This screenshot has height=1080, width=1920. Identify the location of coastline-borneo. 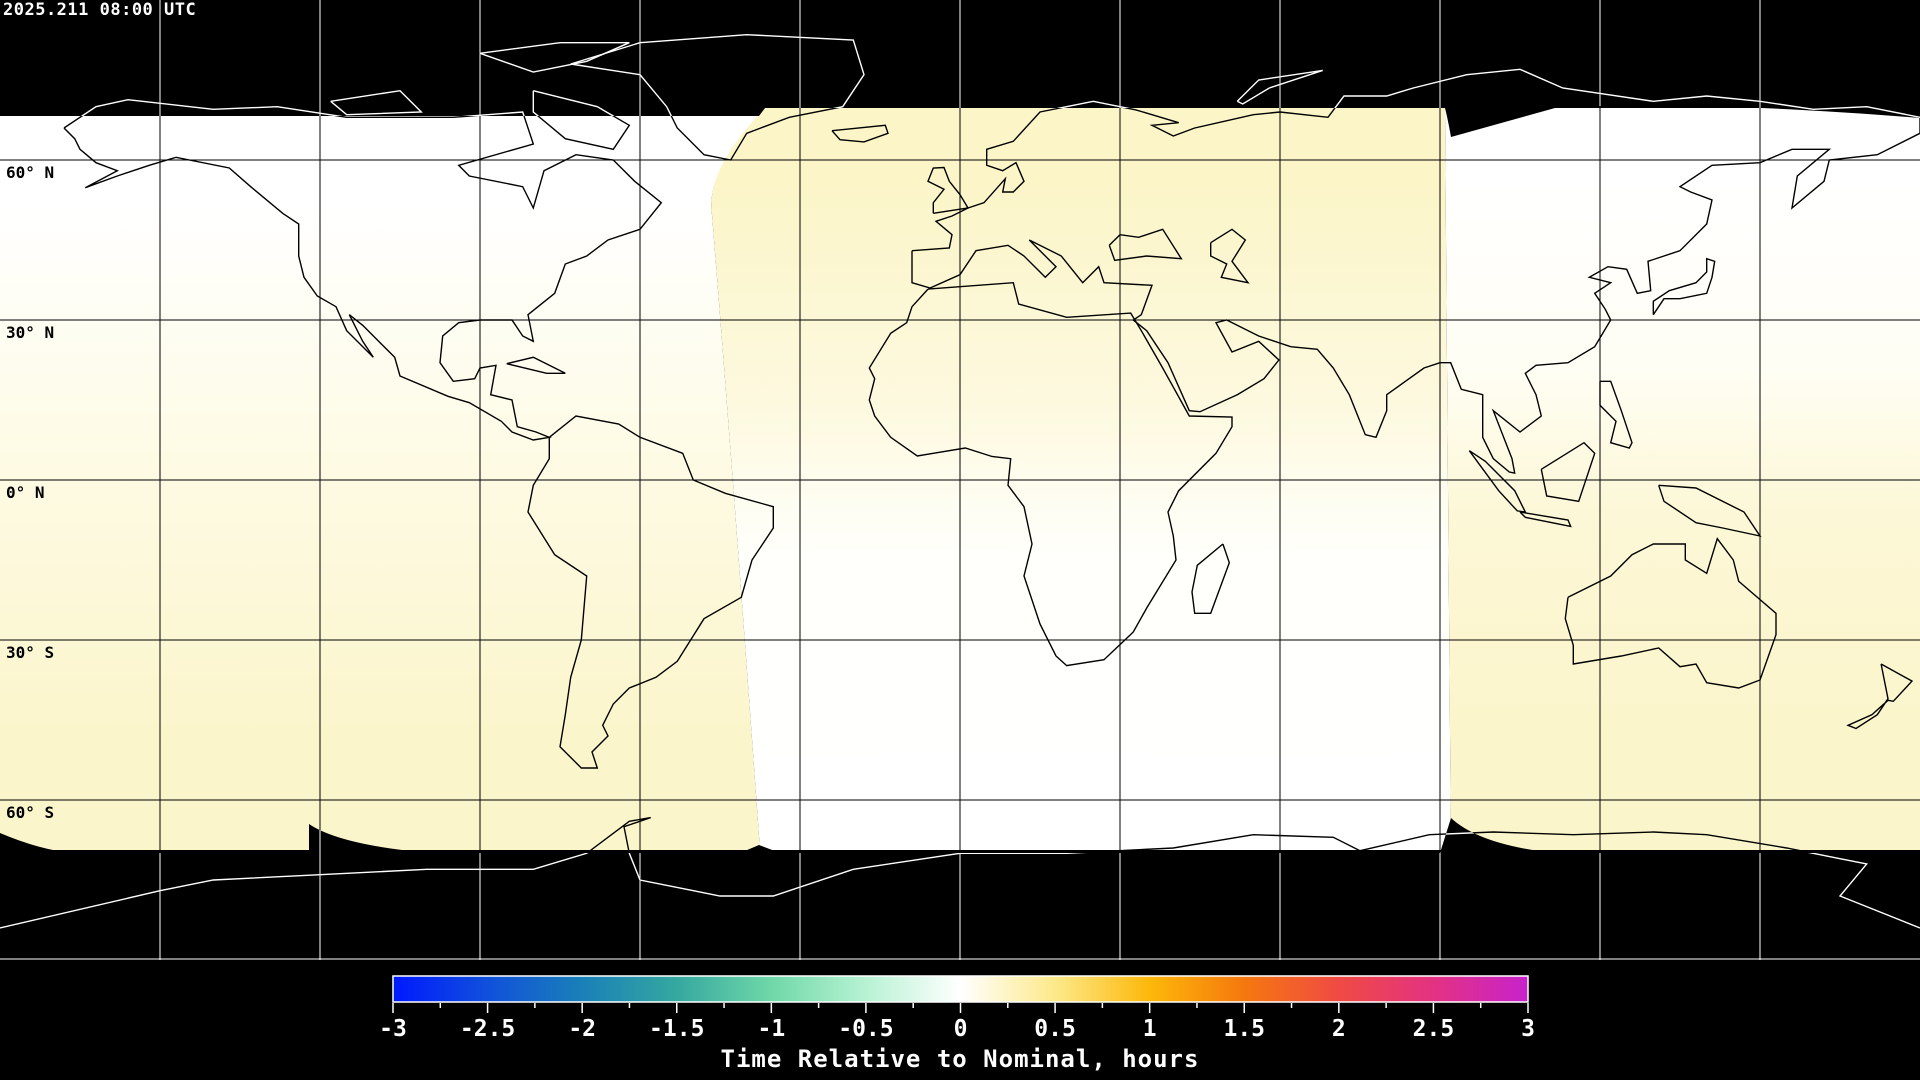
(1568, 472).